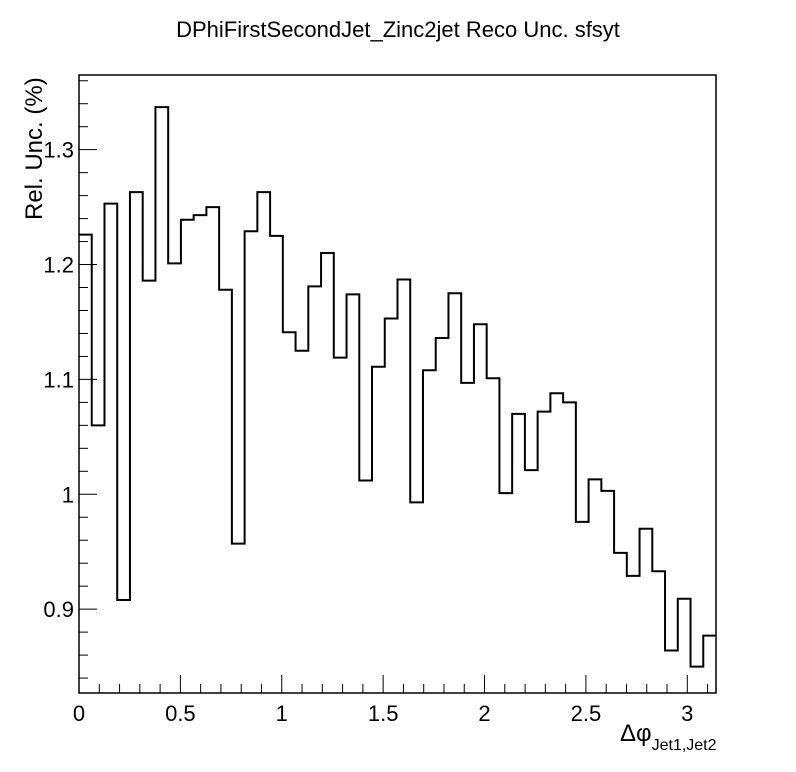 This screenshot has height=772, width=796. I want to click on y-tick-label: 1.3, so click(58, 150).